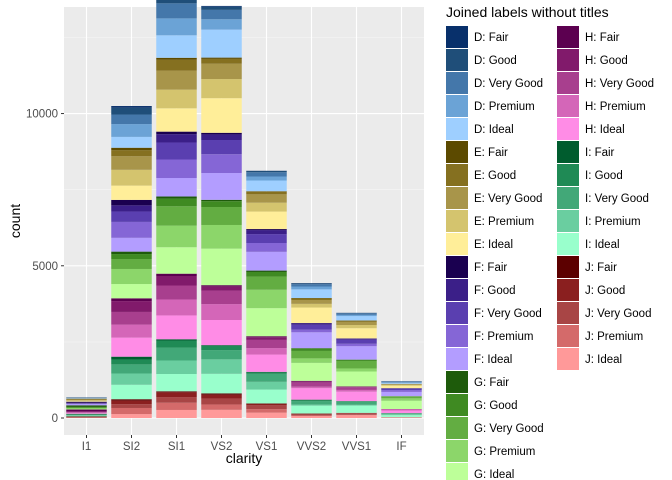 Image resolution: width=672 pixels, height=480 pixels. I want to click on legend-label: G: Fair, so click(491, 383).